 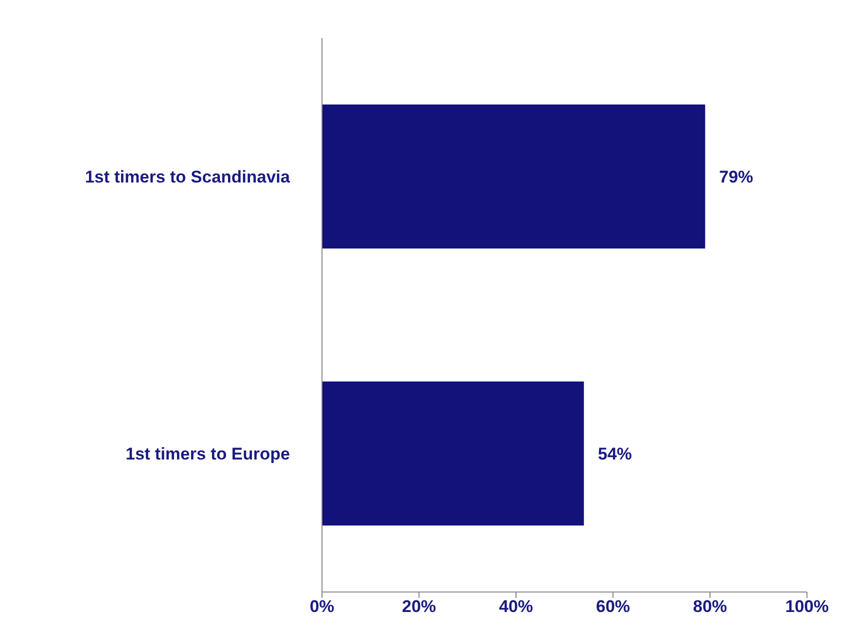 I want to click on x-tick-label: 0%, so click(x=322, y=606).